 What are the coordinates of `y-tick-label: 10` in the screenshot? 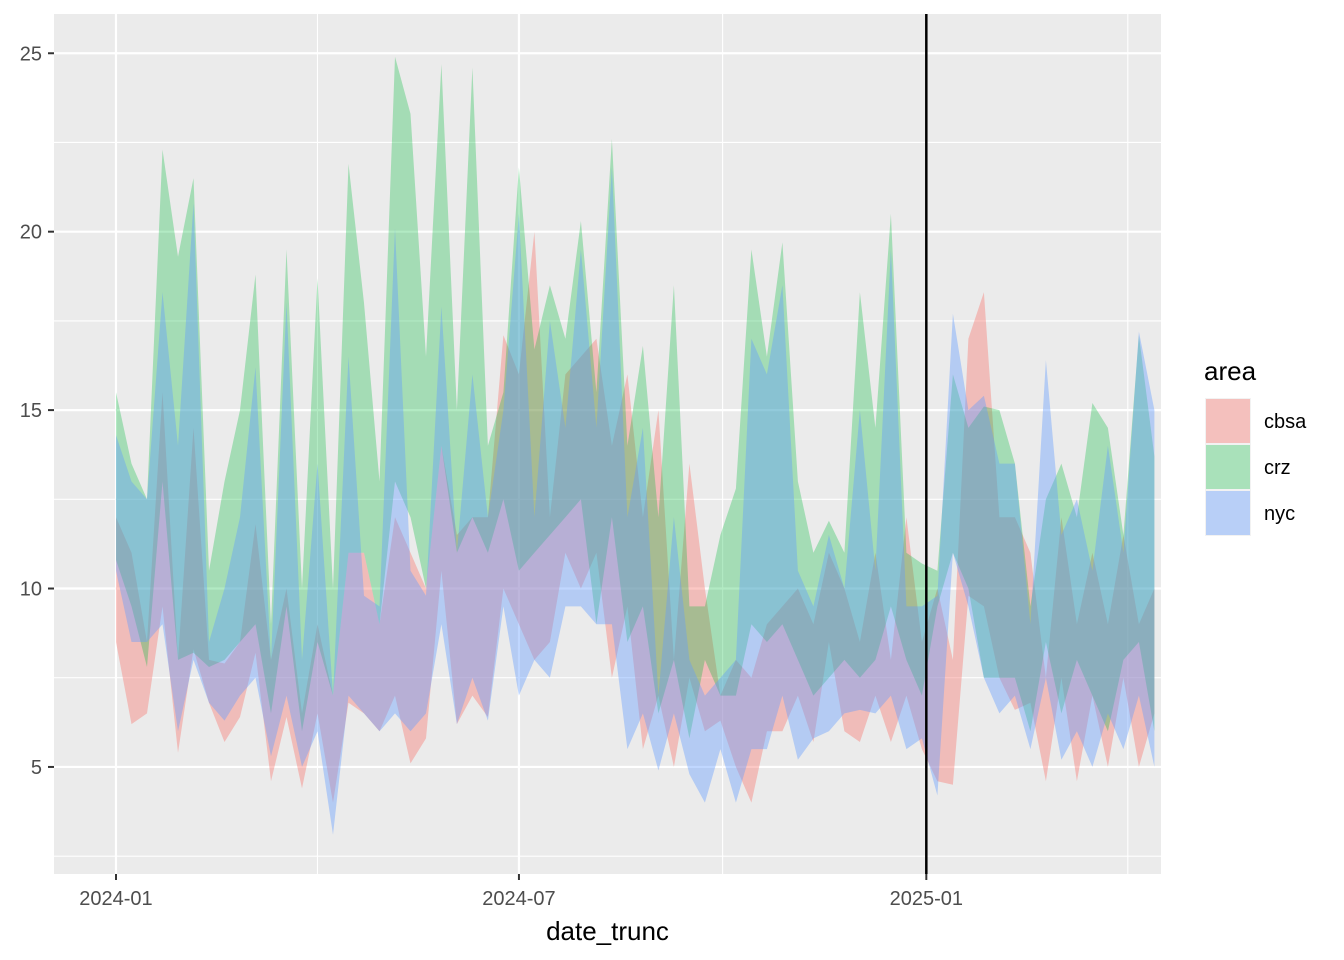 It's located at (31, 590).